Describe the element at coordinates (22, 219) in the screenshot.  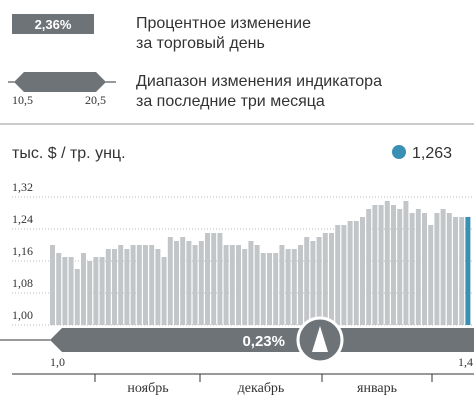
I see `y-tick-label: 1,24` at that location.